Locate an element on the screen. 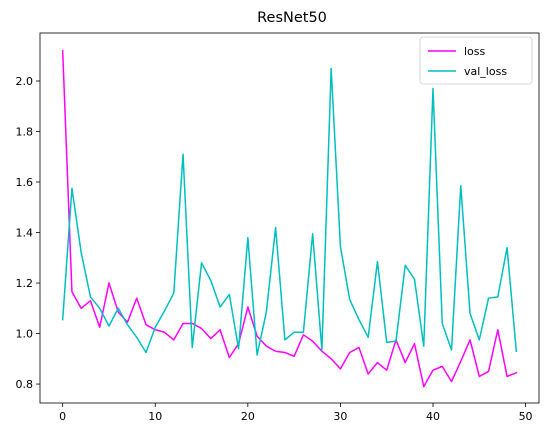 The height and width of the screenshot is (439, 547). legend-box is located at coordinates (476, 60).